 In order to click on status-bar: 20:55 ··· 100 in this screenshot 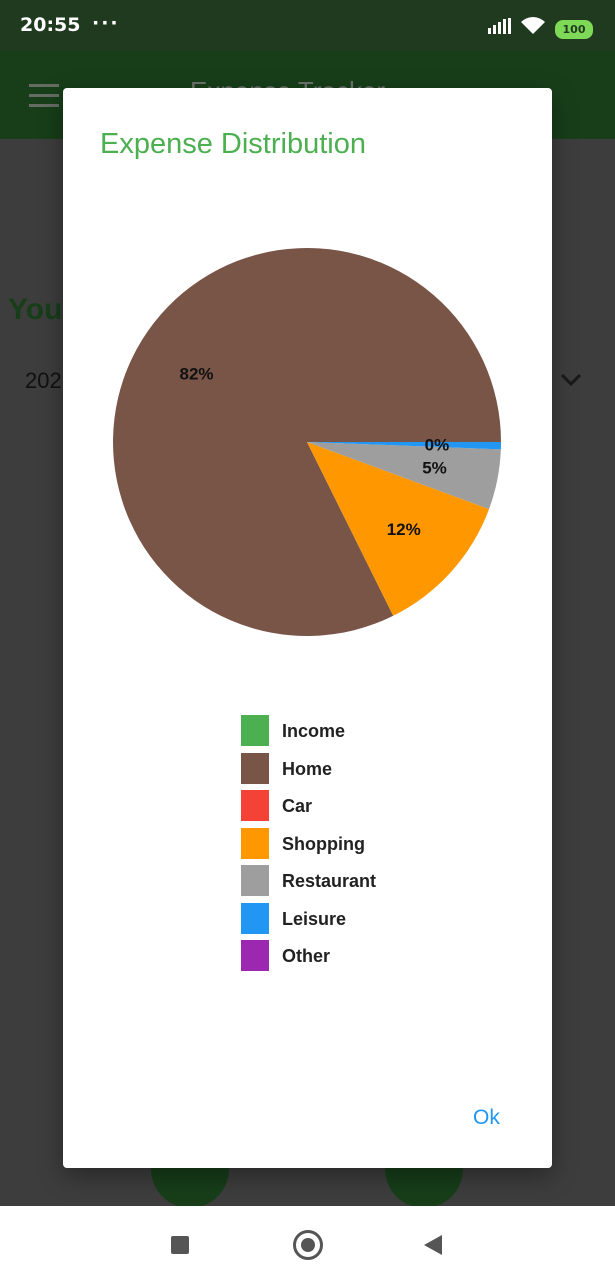, I will do `click(307, 25)`.